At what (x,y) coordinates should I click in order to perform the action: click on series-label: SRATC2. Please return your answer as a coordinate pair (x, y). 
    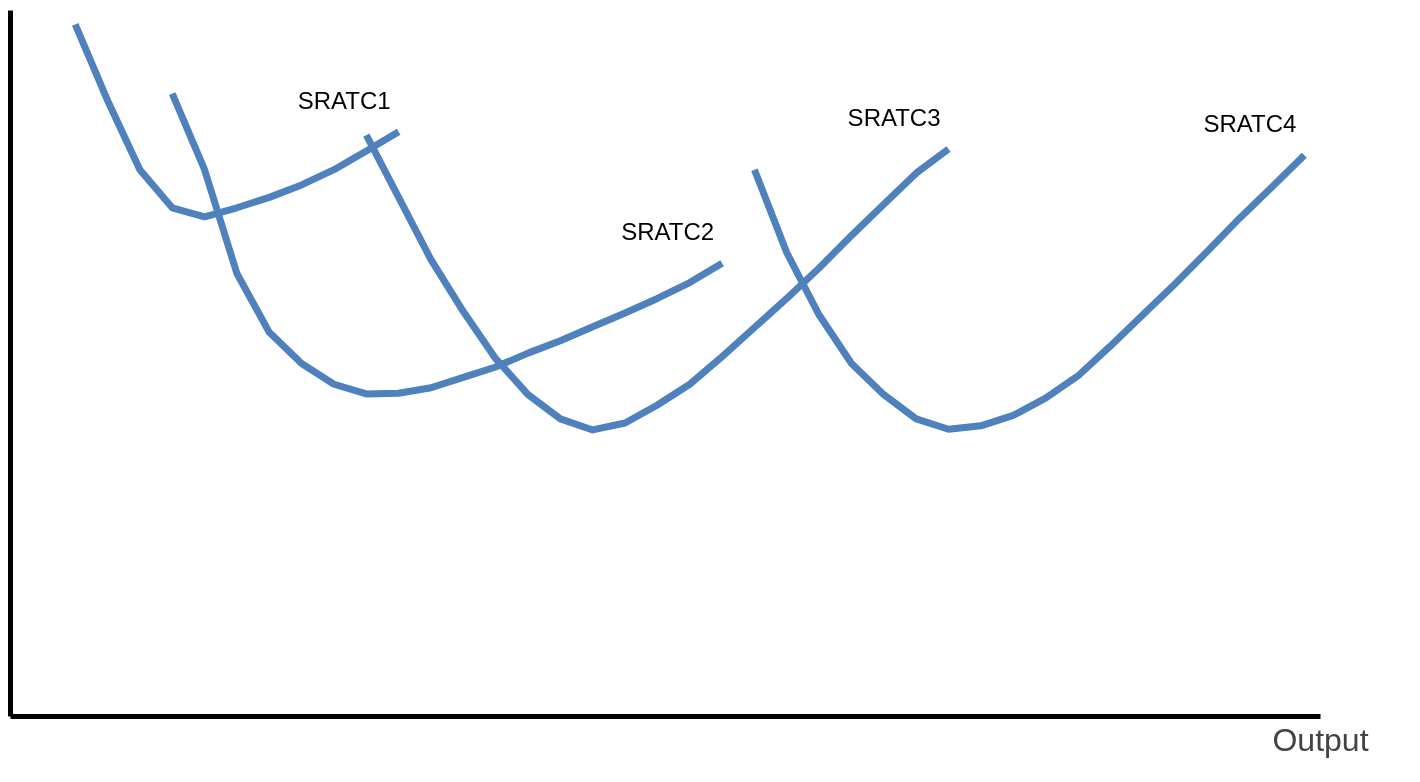
    Looking at the image, I should click on (668, 232).